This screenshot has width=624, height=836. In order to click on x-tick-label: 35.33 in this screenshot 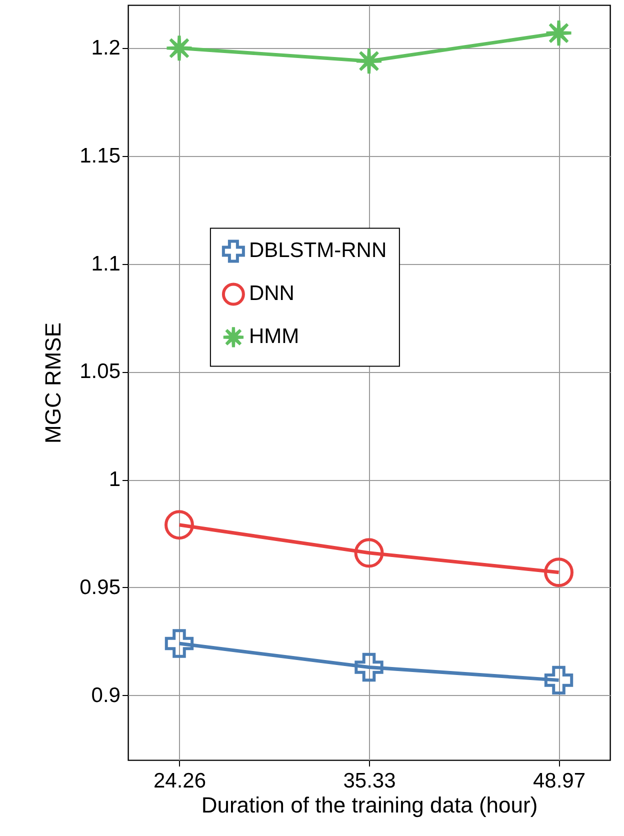, I will do `click(369, 781)`.